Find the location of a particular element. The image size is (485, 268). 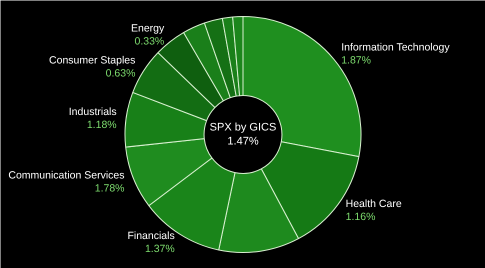

text: 1.87% is located at coordinates (356, 60).